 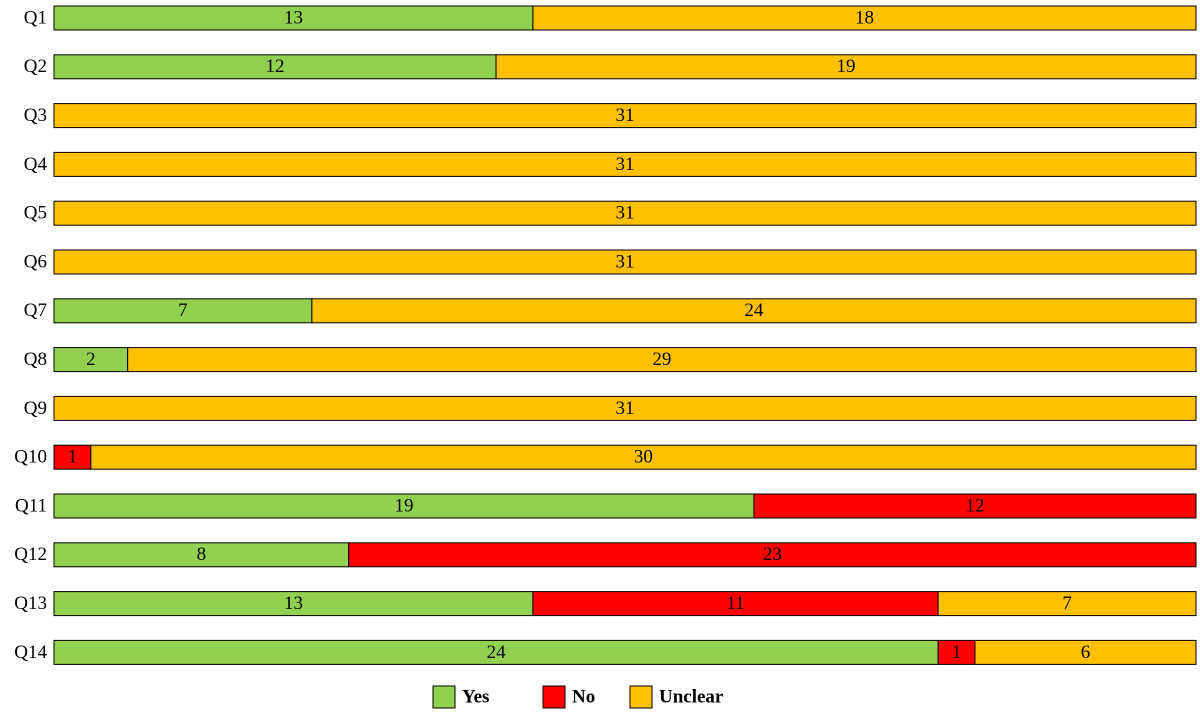 I want to click on bar-q7-yes, so click(x=183, y=311).